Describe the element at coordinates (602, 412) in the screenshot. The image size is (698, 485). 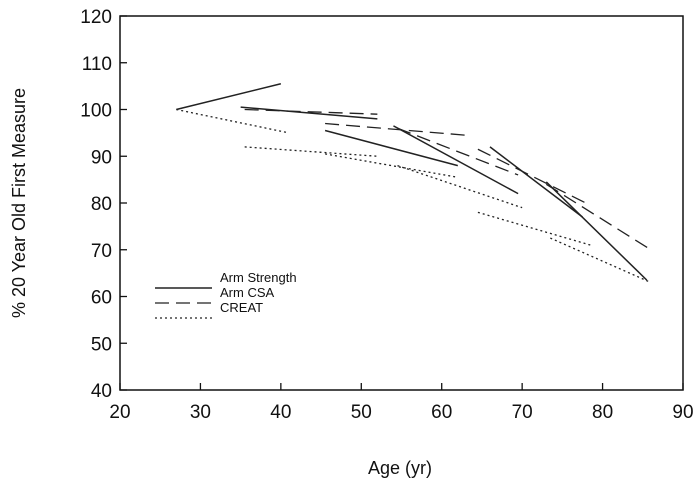
I see `x-tick-label: 80` at that location.